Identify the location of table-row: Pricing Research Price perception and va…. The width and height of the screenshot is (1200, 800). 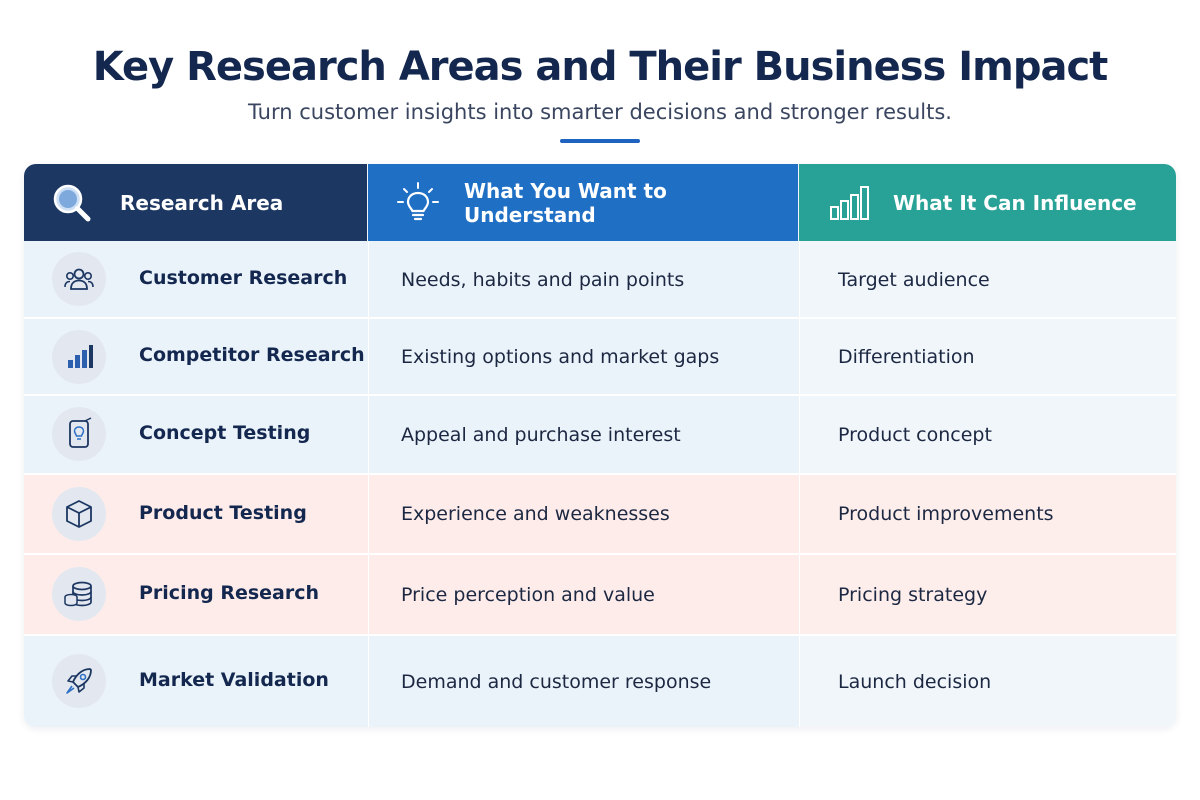
(600, 594).